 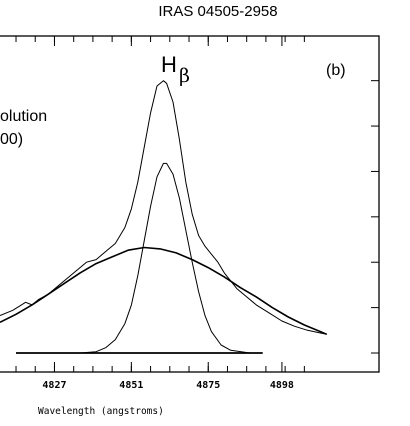 What do you see at coordinates (11, 139) in the screenshot?
I see `partial-annotation-line2: 00)` at bounding box center [11, 139].